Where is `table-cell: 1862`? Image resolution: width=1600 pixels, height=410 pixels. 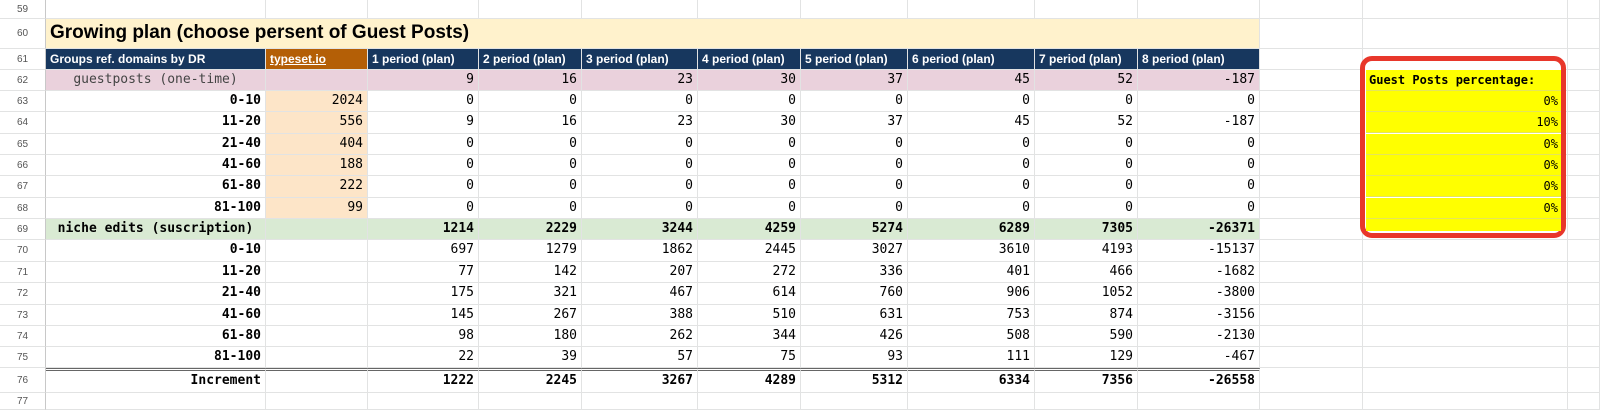 table-cell: 1862 is located at coordinates (640, 251).